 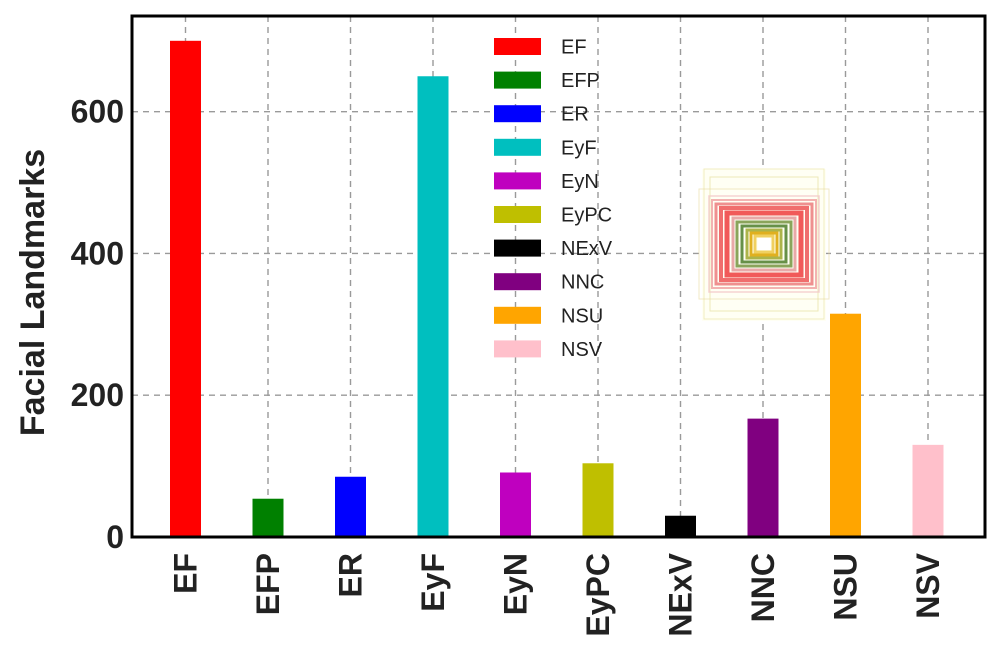 I want to click on legend-label-eyn: EyN, so click(x=580, y=182).